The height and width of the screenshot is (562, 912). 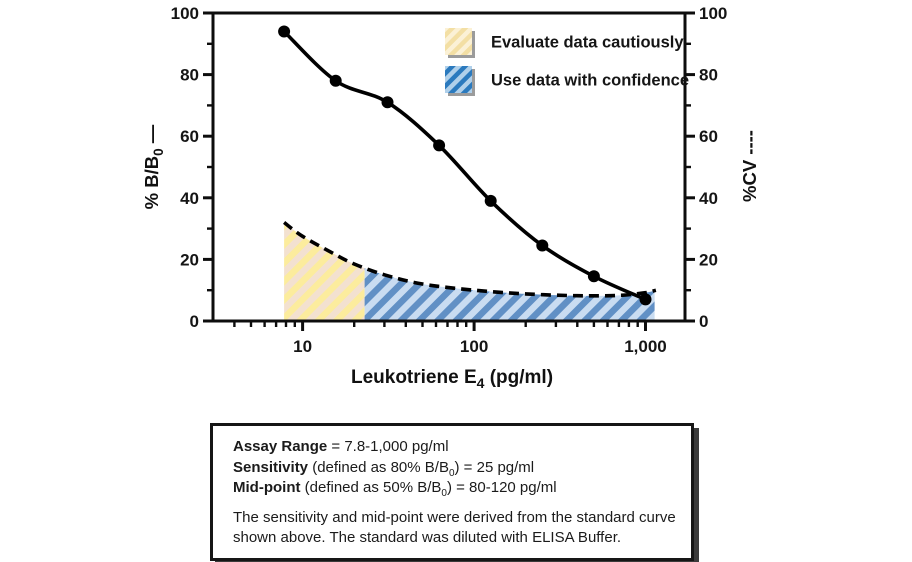 I want to click on y-axis-right-tick-label: 20, so click(x=708, y=259).